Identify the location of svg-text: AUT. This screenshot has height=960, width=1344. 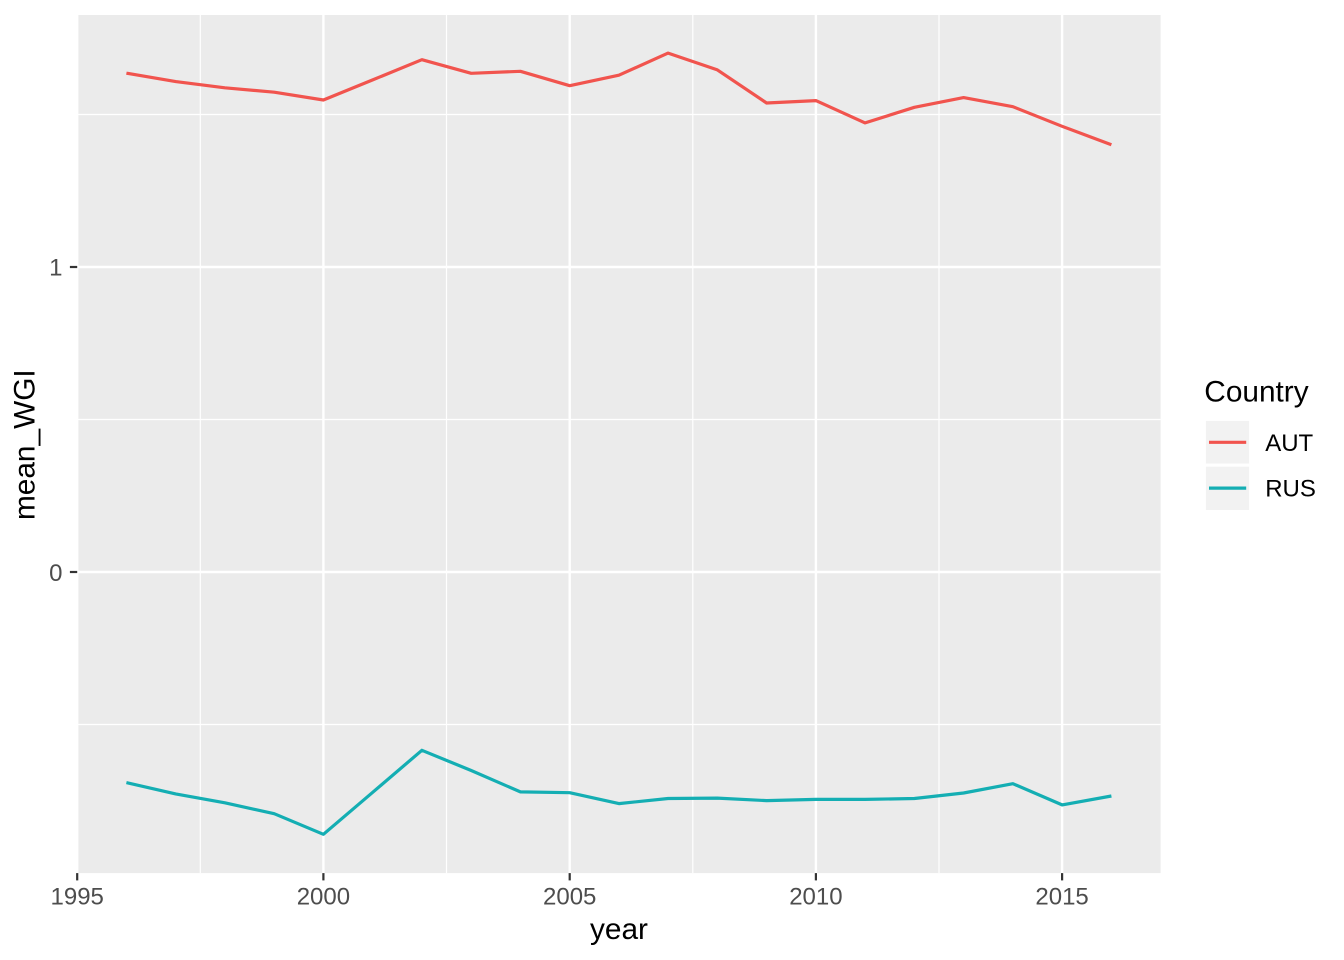
(1289, 443).